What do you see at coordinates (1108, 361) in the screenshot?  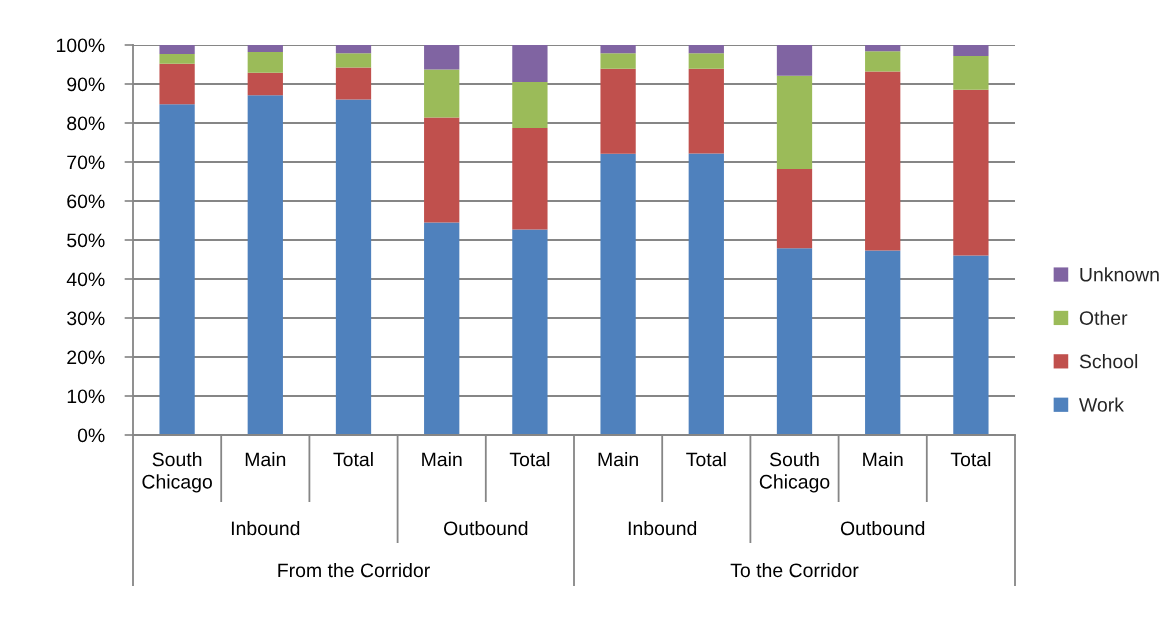 I see `legend-label: School` at bounding box center [1108, 361].